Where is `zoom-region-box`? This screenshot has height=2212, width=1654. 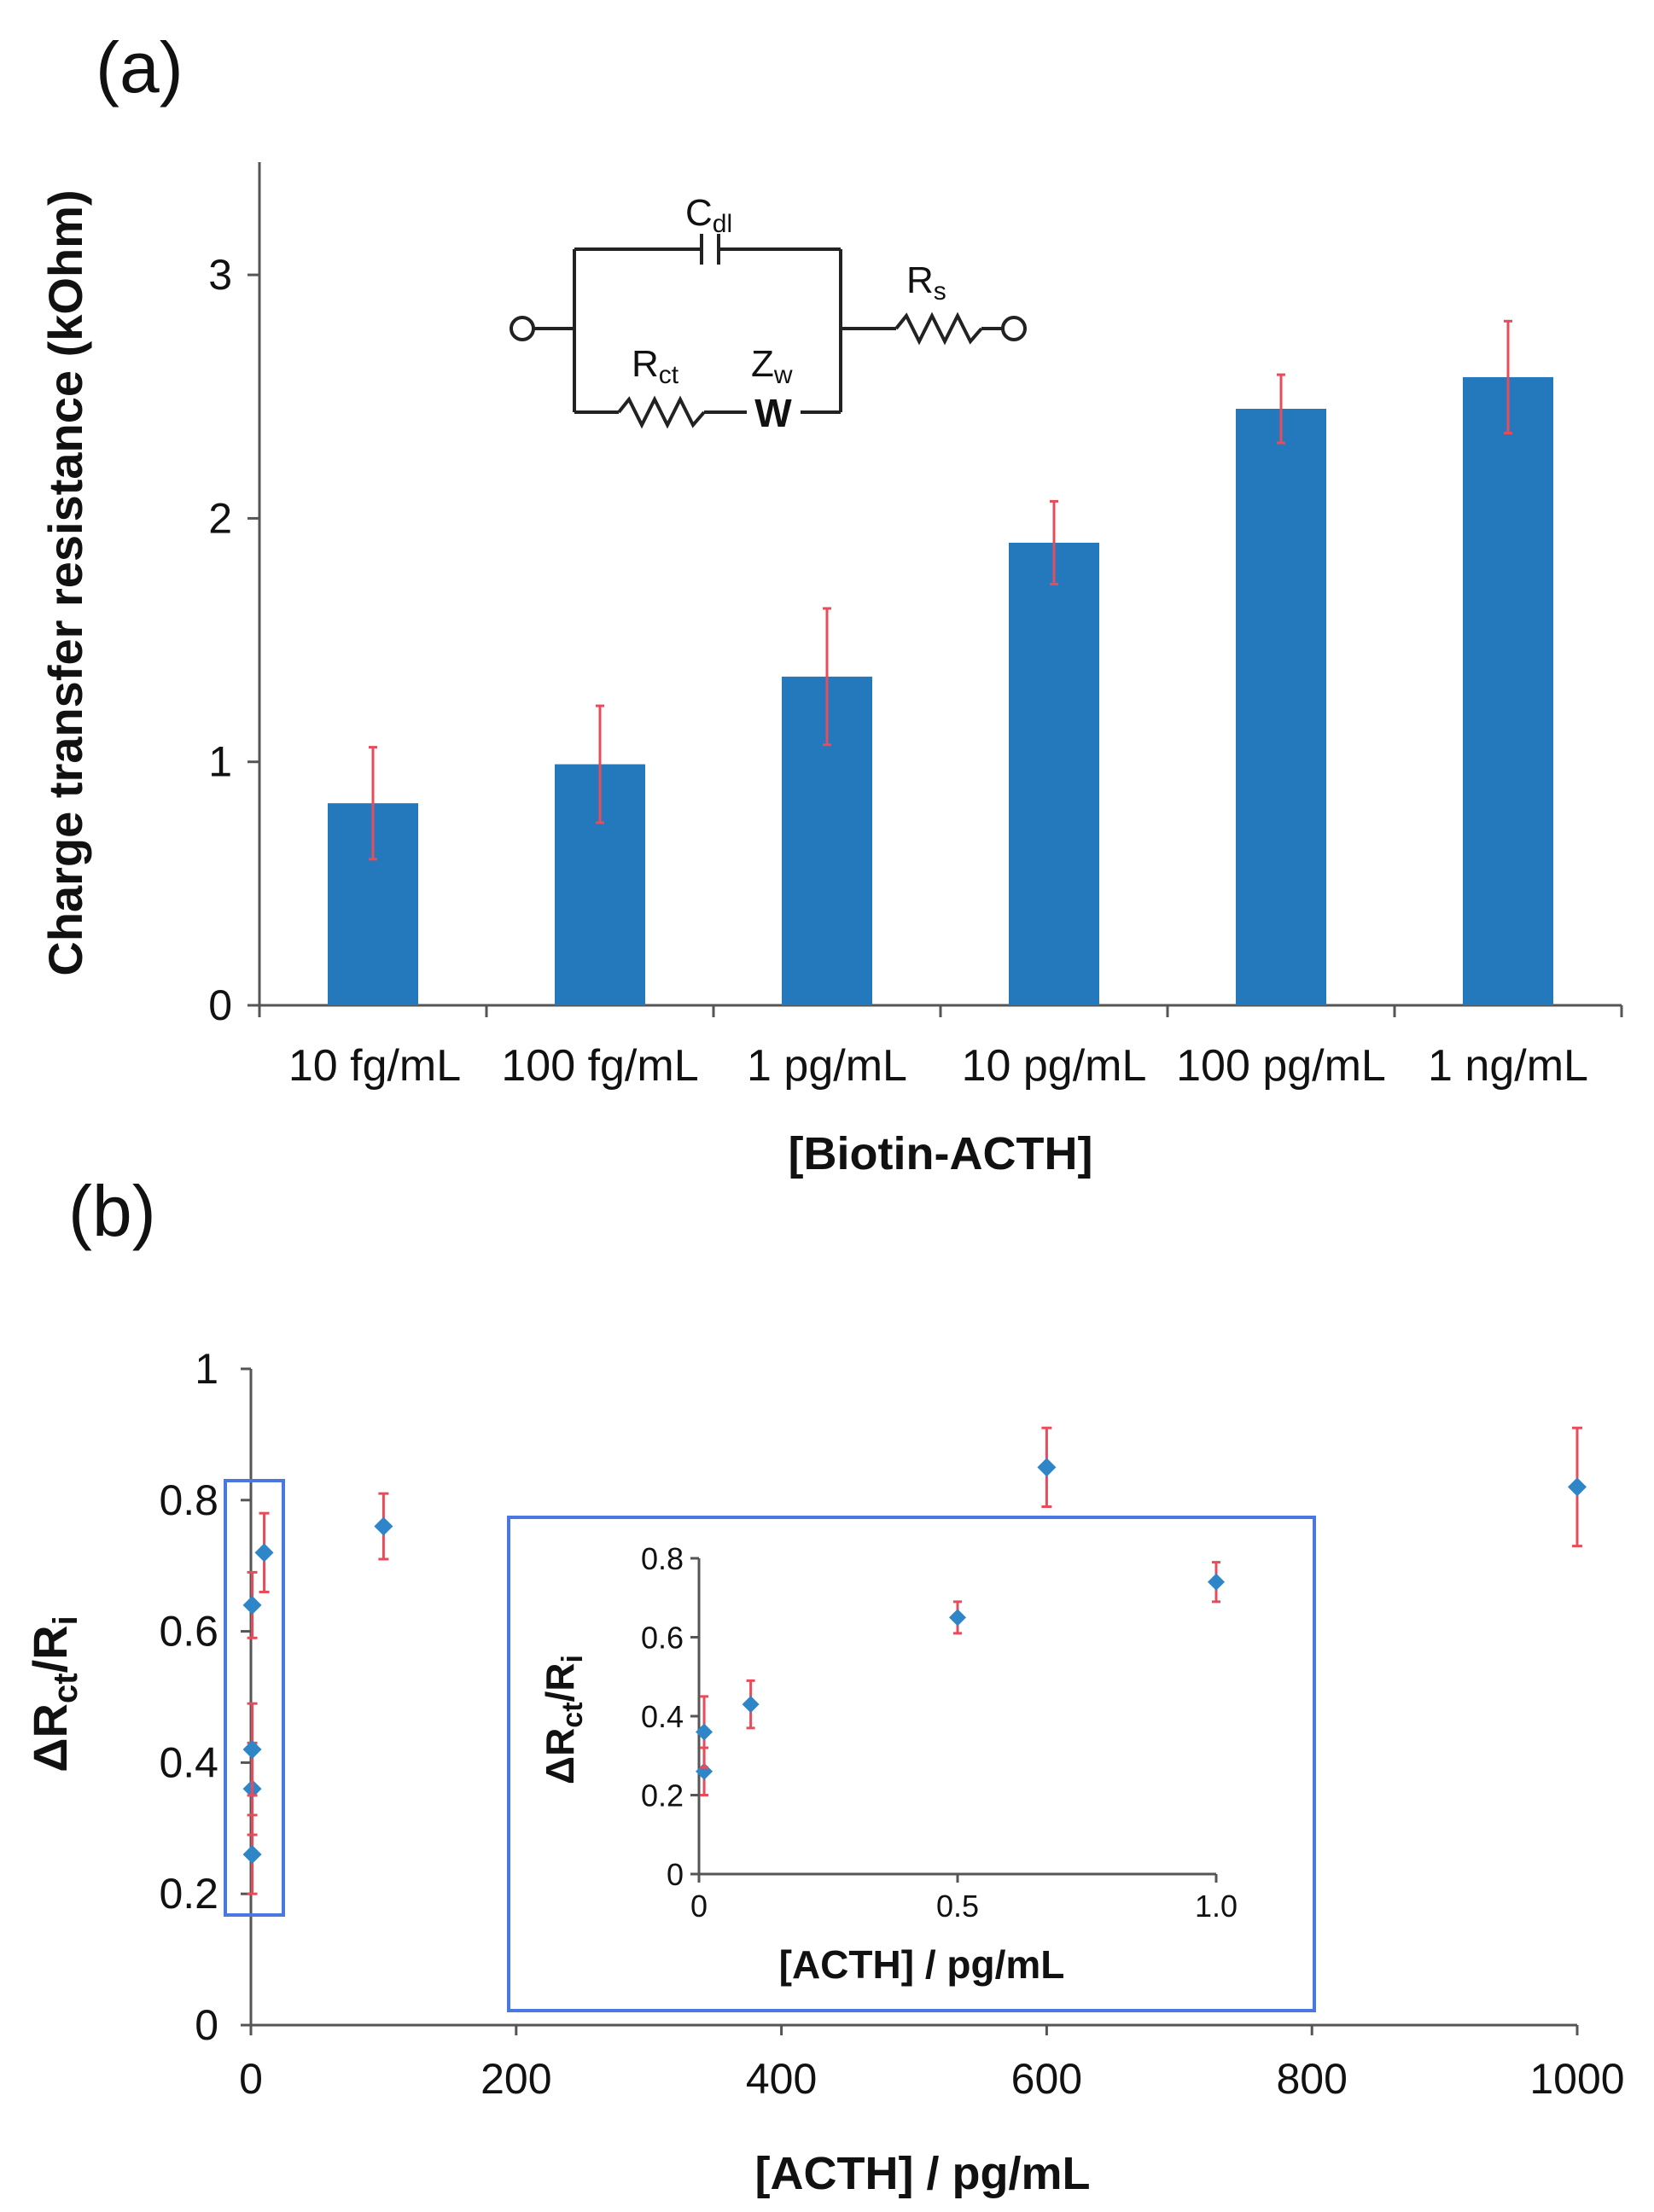
zoom-region-box is located at coordinates (255, 1698).